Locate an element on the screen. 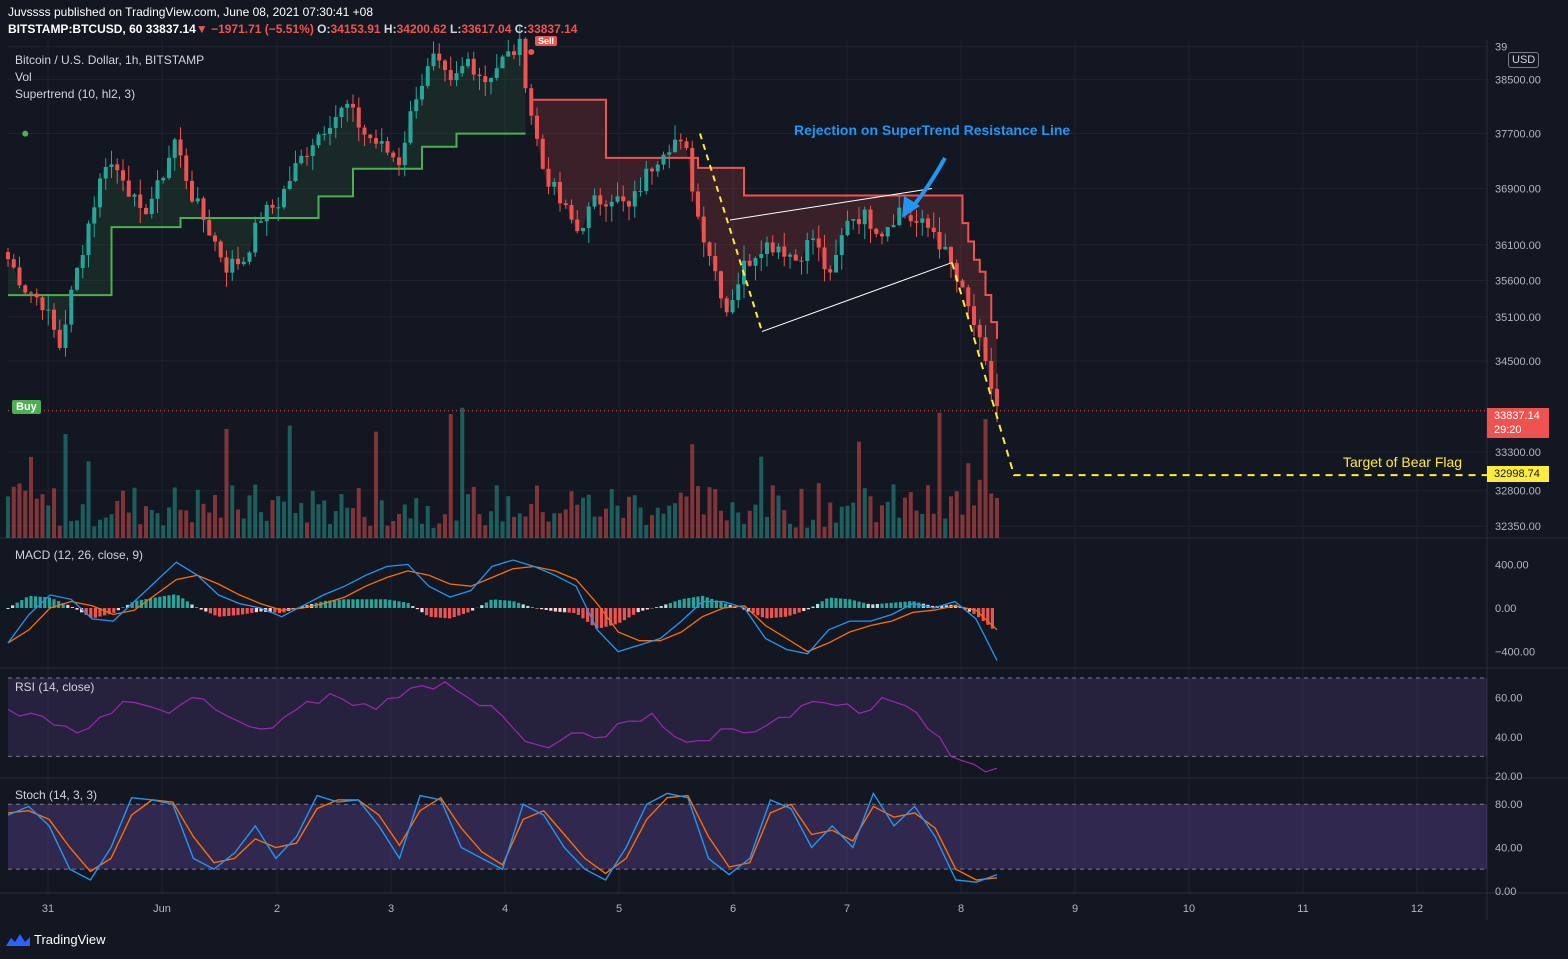  price-tick-label: 36100.00 is located at coordinates (1518, 246).